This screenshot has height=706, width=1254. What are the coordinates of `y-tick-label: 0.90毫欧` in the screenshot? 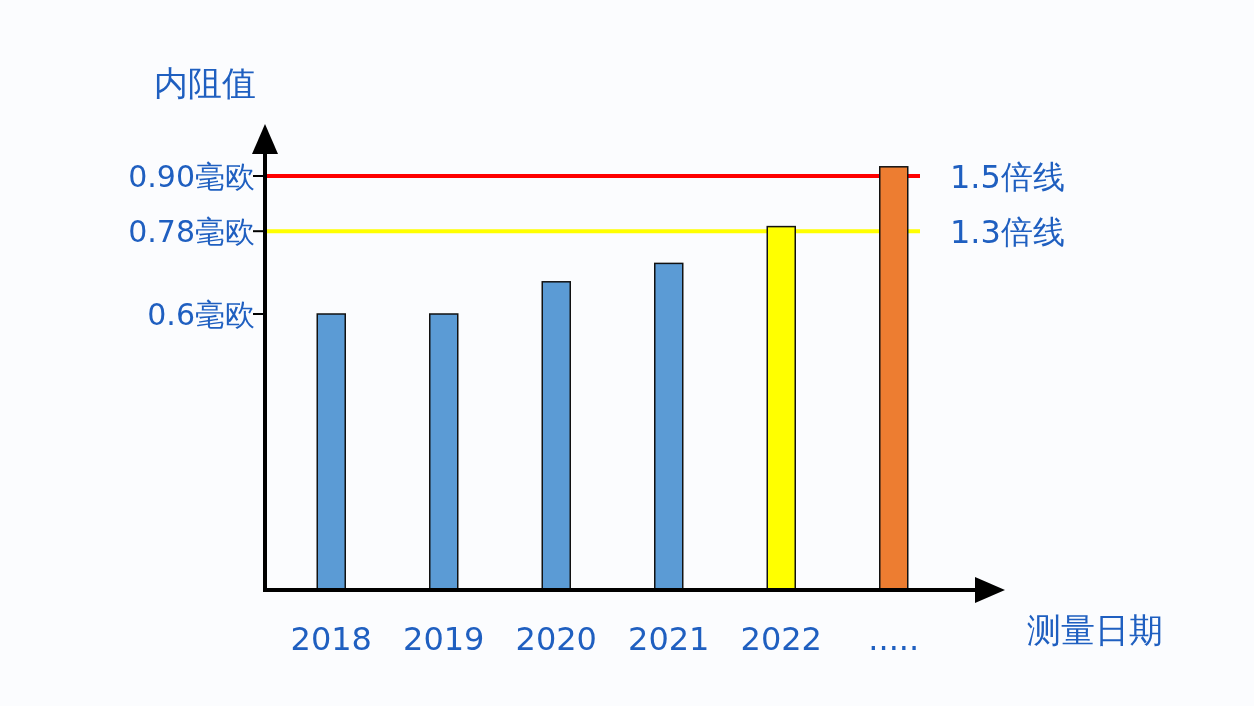 It's located at (191, 176).